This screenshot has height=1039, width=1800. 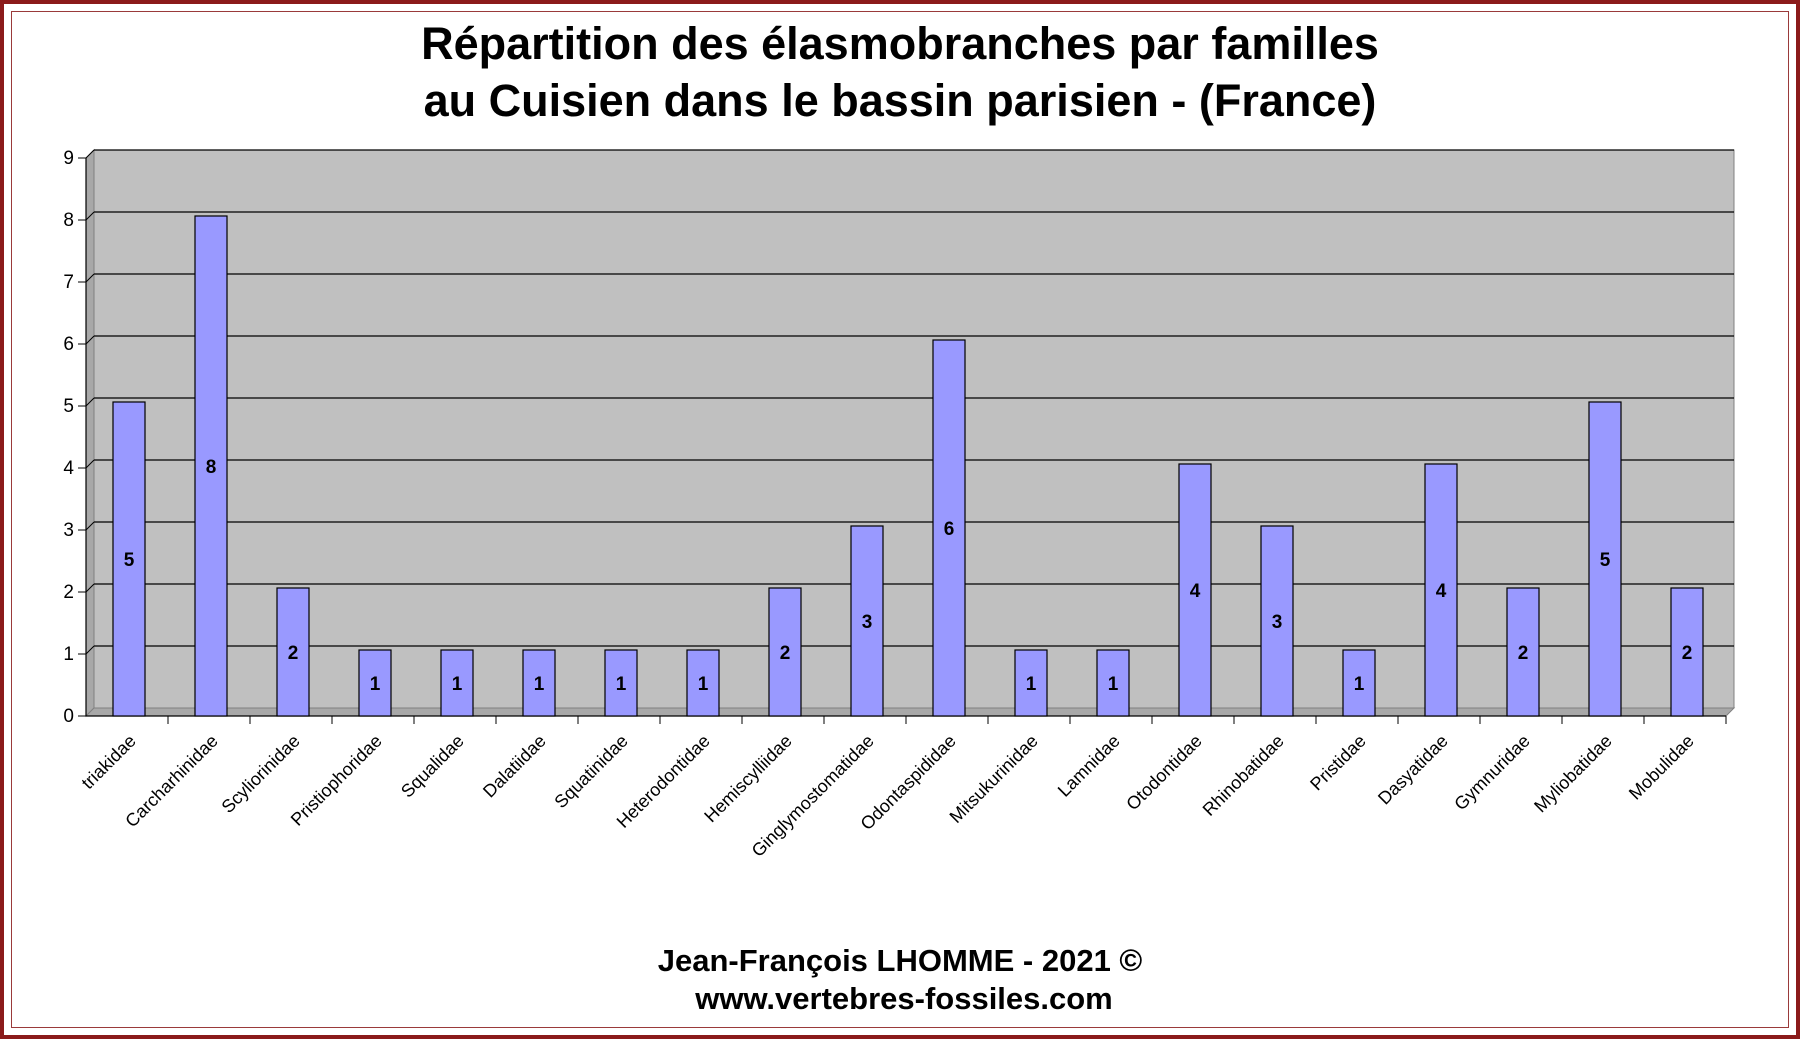 I want to click on value-label-rhinobatidae: 3, so click(x=1277, y=622).